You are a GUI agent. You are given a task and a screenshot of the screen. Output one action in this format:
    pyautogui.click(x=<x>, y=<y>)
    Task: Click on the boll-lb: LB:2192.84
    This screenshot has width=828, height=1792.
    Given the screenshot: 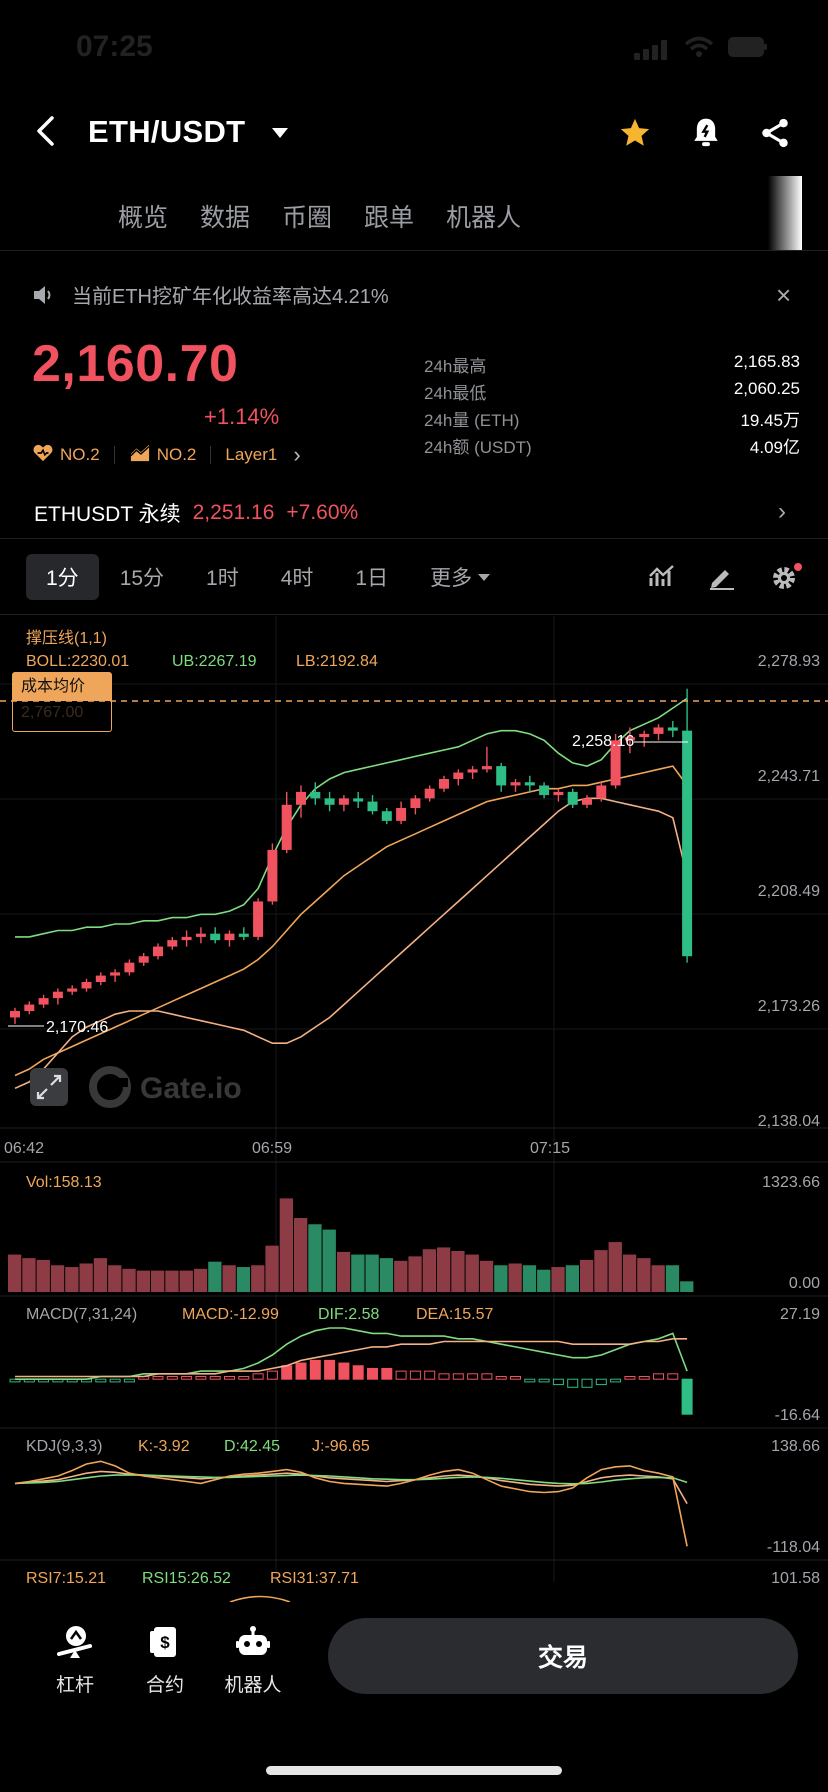 What is the action you would take?
    pyautogui.click(x=337, y=661)
    